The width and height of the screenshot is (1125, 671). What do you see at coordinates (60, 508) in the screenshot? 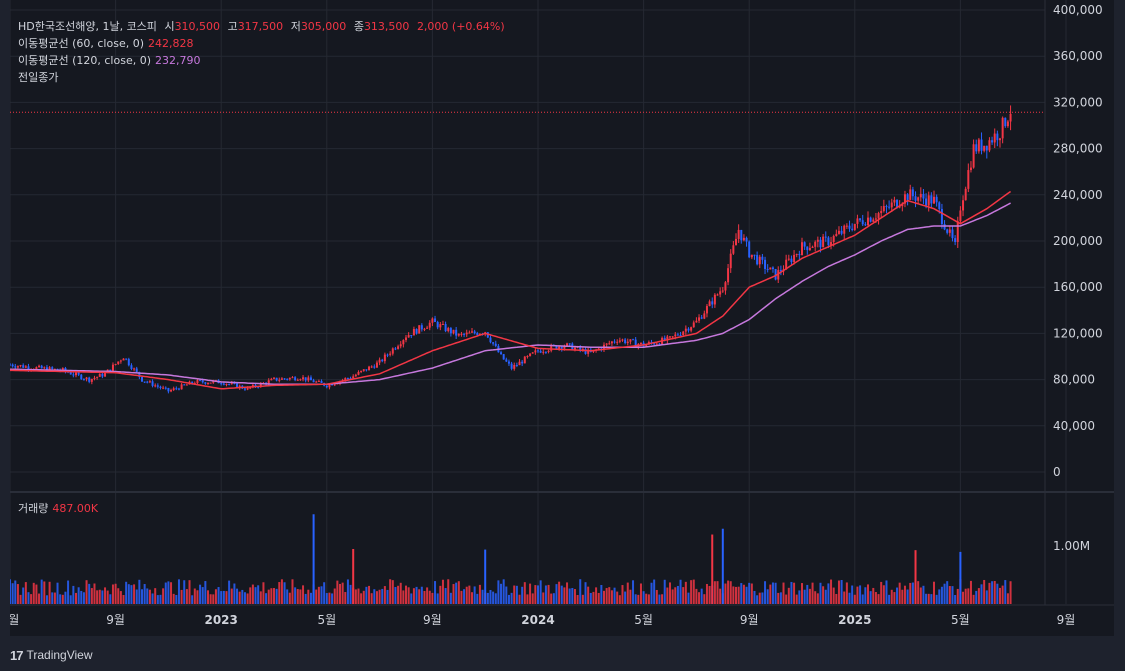
I see `volume-legend: 거래량 487.00K` at bounding box center [60, 508].